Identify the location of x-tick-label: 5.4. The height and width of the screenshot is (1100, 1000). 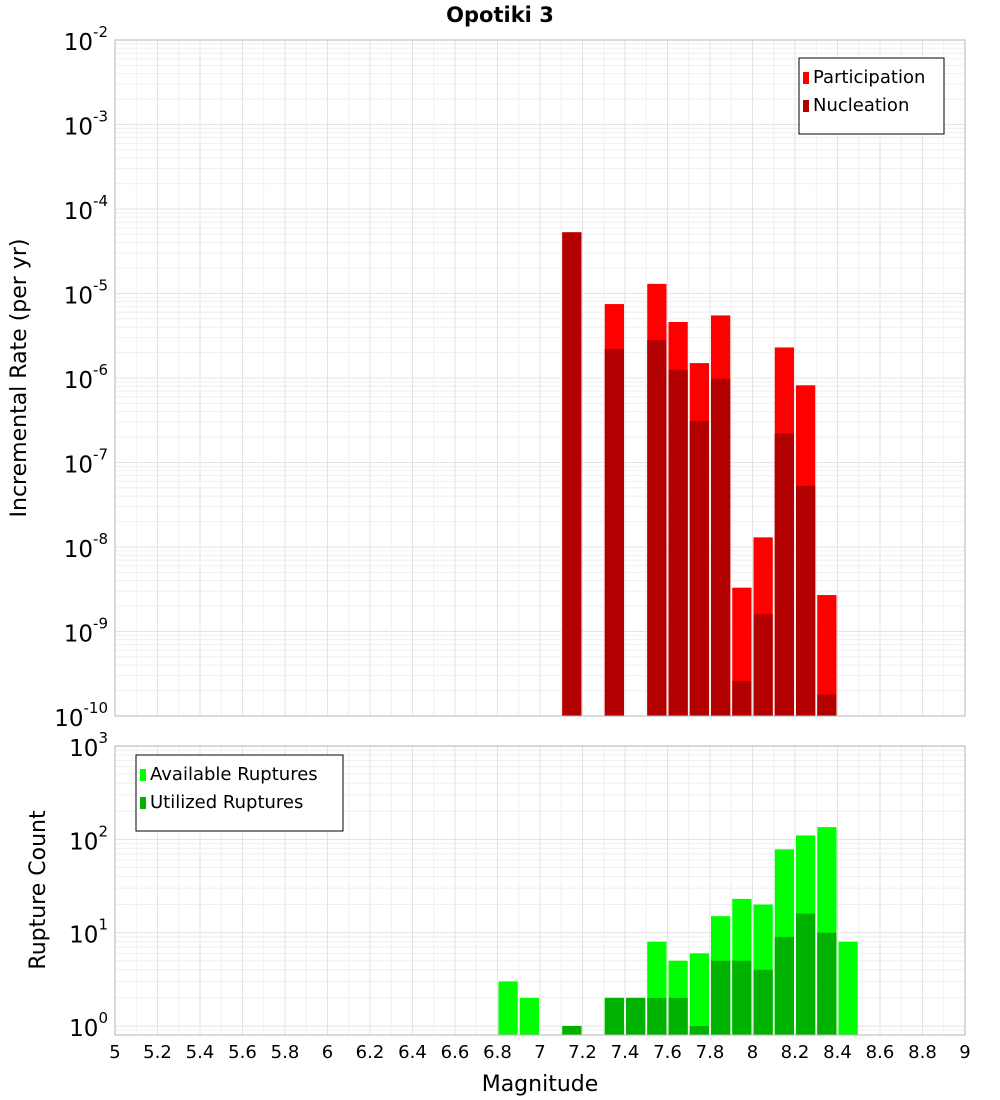
(200, 1052).